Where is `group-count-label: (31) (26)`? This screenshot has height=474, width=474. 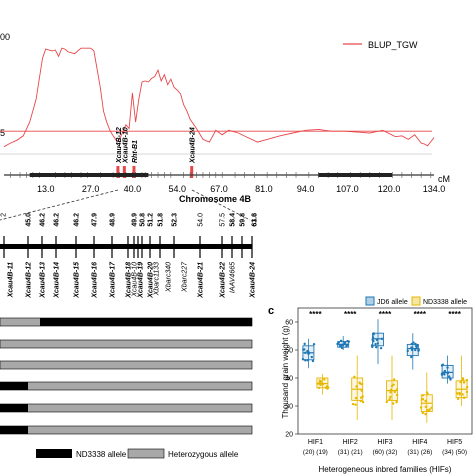 group-count-label: (31) (26) is located at coordinates (419, 452).